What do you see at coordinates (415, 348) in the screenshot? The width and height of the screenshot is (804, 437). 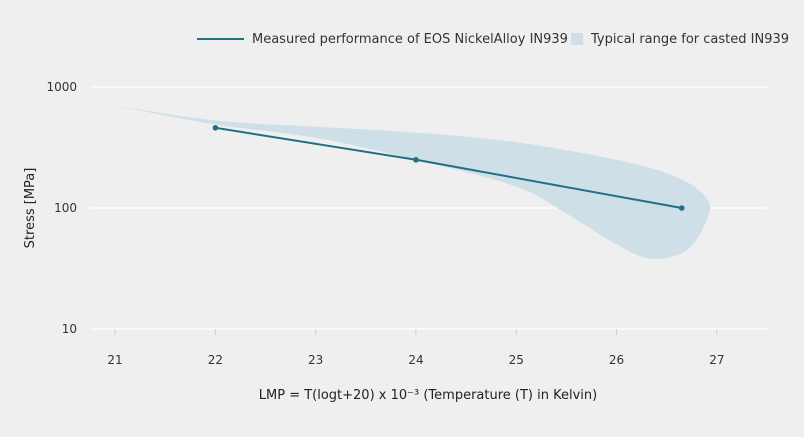 I see `x-axis: 21 22 23 24 25 26 27` at bounding box center [415, 348].